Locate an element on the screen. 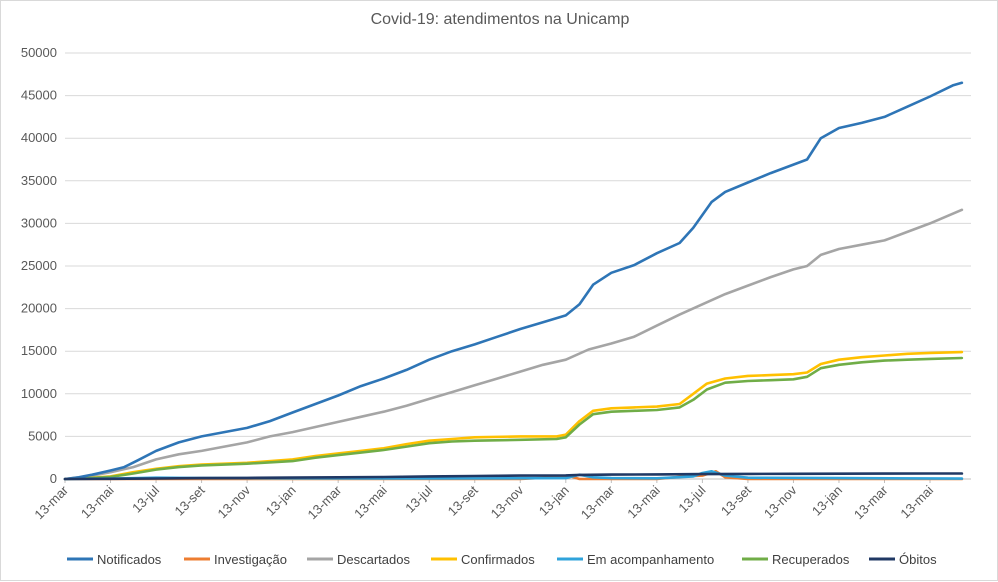 The image size is (998, 582). y-tick-label: 10000 is located at coordinates (39, 393).